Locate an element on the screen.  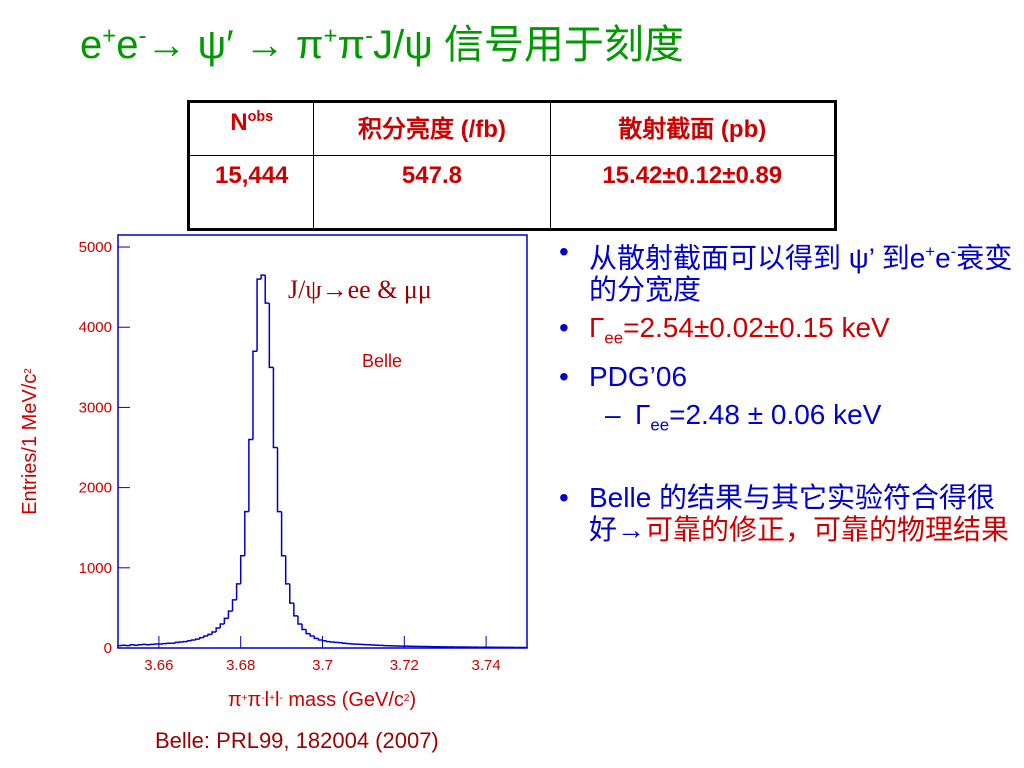
text-segment: 积分亮度 (/fb) is located at coordinates (431, 129).